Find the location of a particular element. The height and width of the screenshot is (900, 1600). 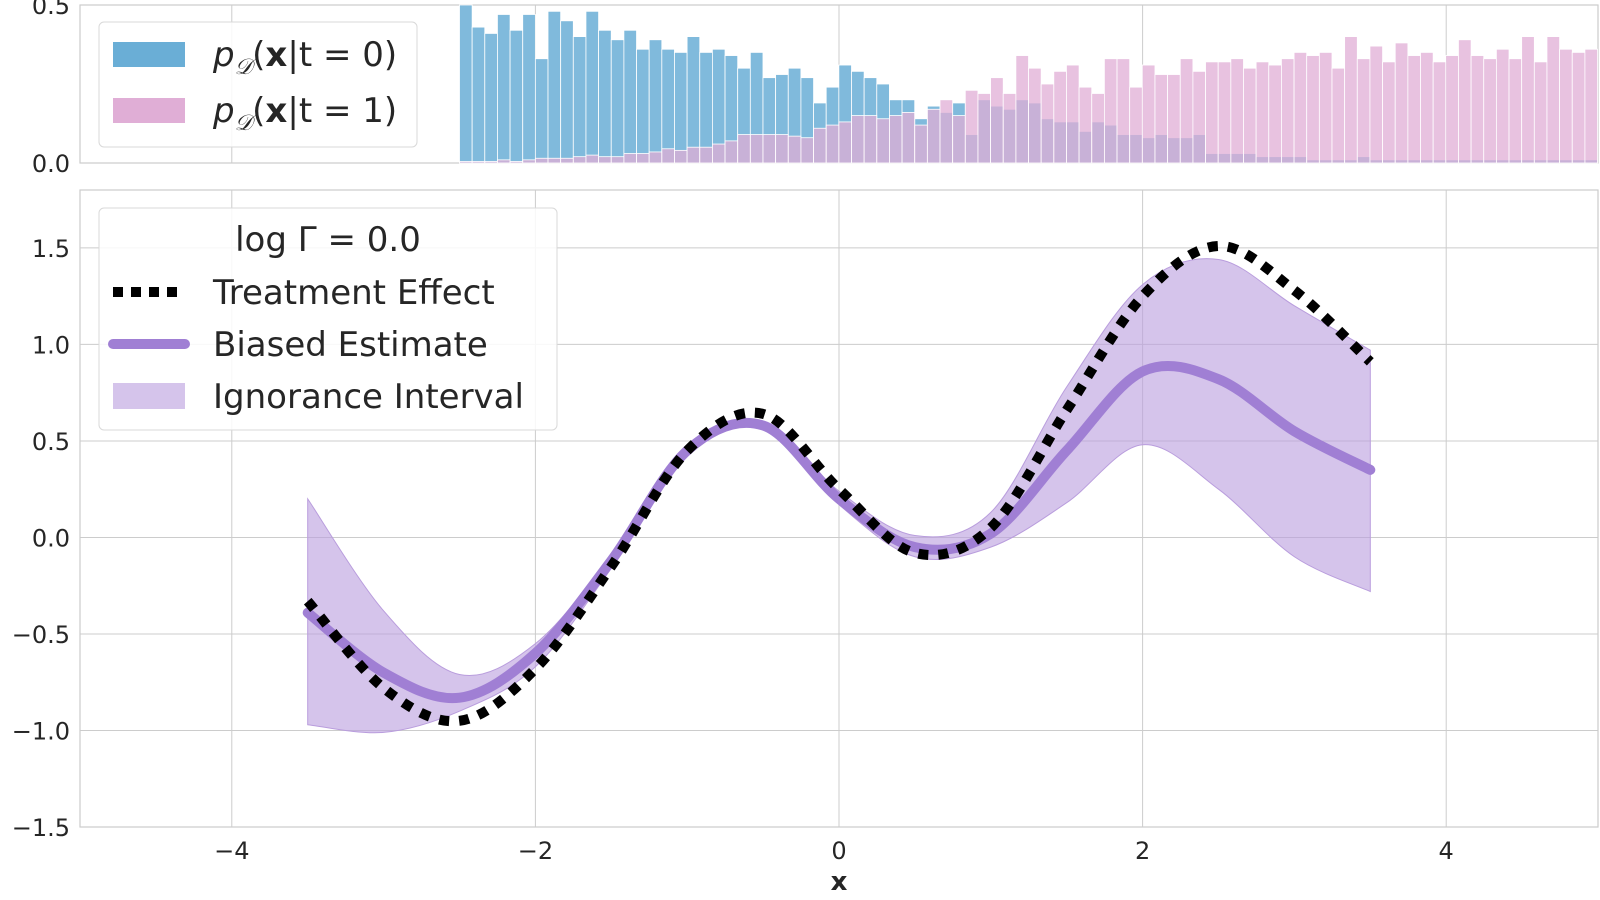

histogram-y-tick-label: 0.0 is located at coordinates (51, 164).